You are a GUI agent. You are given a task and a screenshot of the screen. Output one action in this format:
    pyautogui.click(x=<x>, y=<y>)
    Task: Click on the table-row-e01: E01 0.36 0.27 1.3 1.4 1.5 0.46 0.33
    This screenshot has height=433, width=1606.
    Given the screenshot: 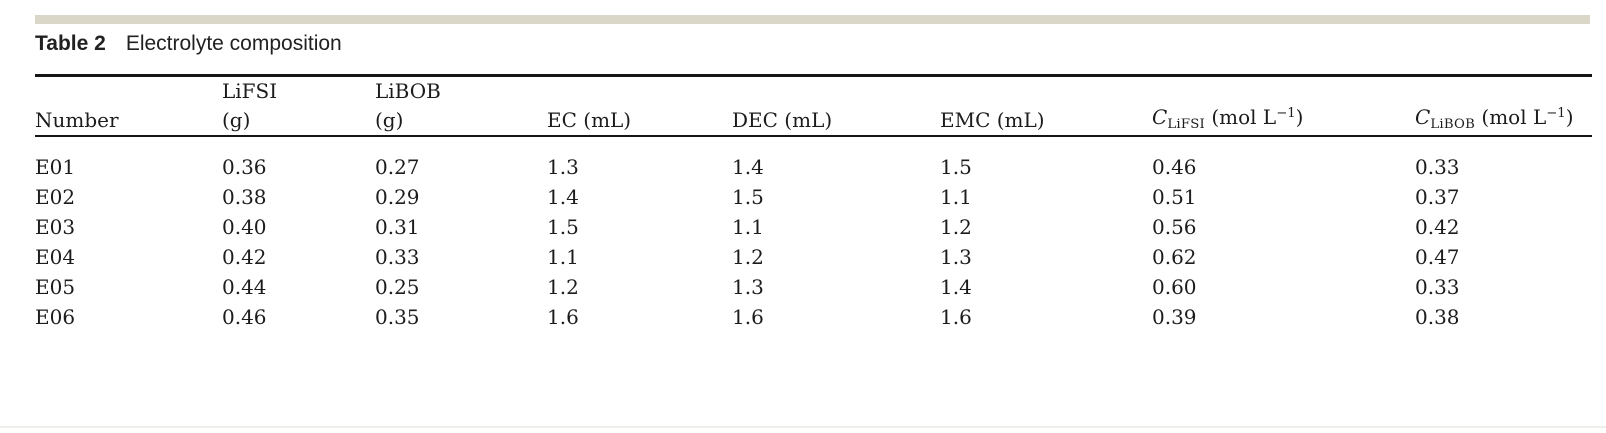 What is the action you would take?
    pyautogui.click(x=813, y=159)
    